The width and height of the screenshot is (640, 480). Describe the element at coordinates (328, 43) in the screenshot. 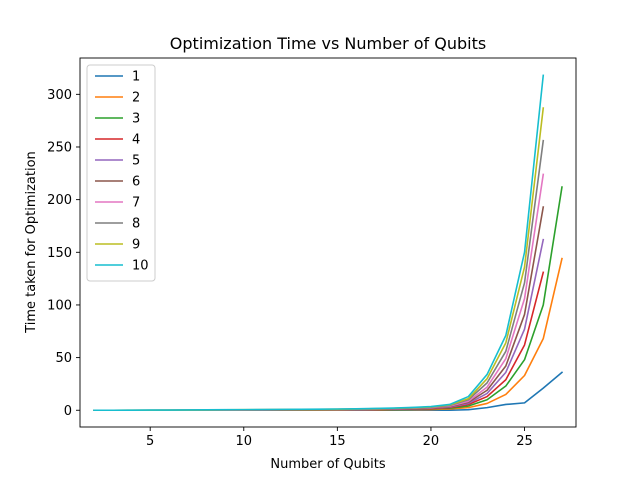

I see `chart-title: Optimization Time vs Number of Qubits` at that location.